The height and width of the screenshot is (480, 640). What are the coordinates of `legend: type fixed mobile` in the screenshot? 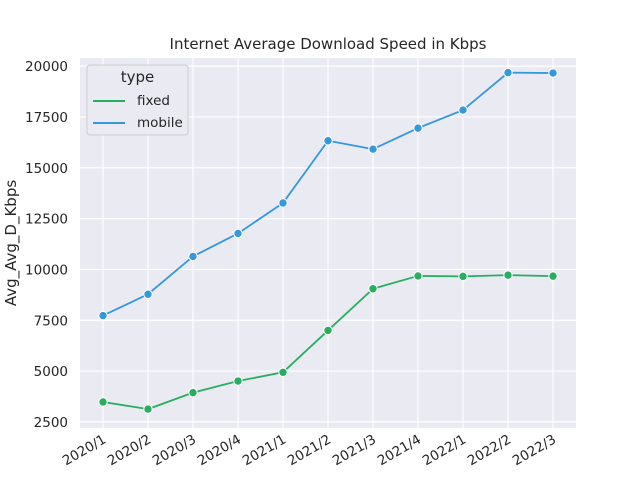 It's located at (137, 100).